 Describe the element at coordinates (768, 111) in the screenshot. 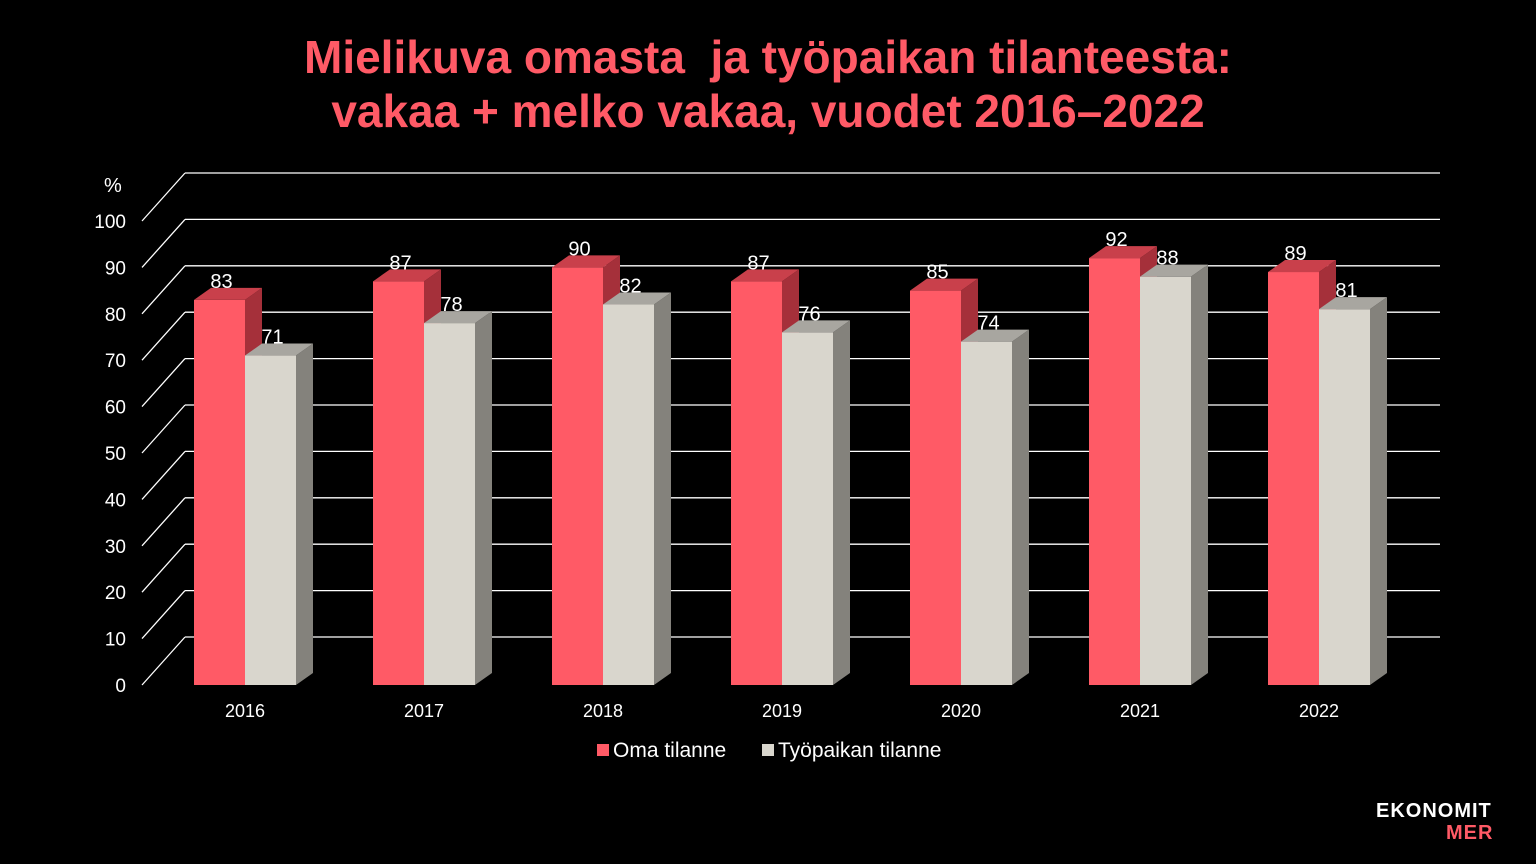

I see `title-line-2: vakaa + melko vakaa, vuodet 2016–2022` at that location.